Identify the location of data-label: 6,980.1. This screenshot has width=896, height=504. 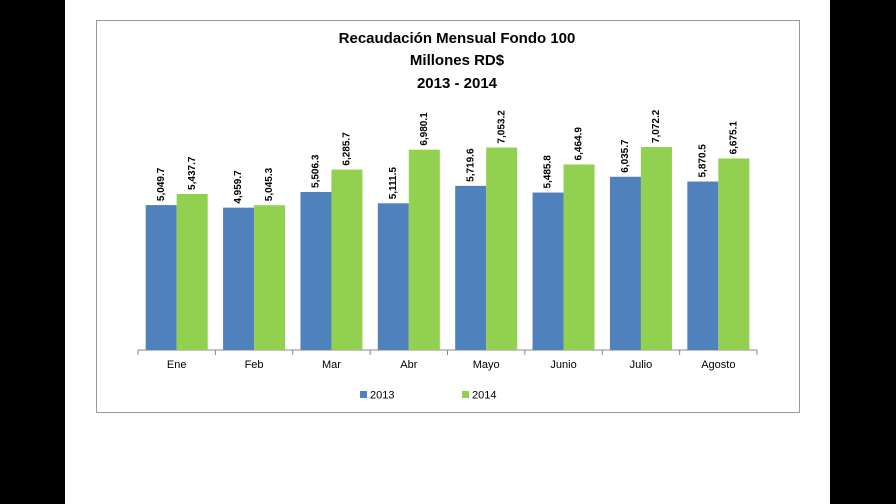
(424, 129).